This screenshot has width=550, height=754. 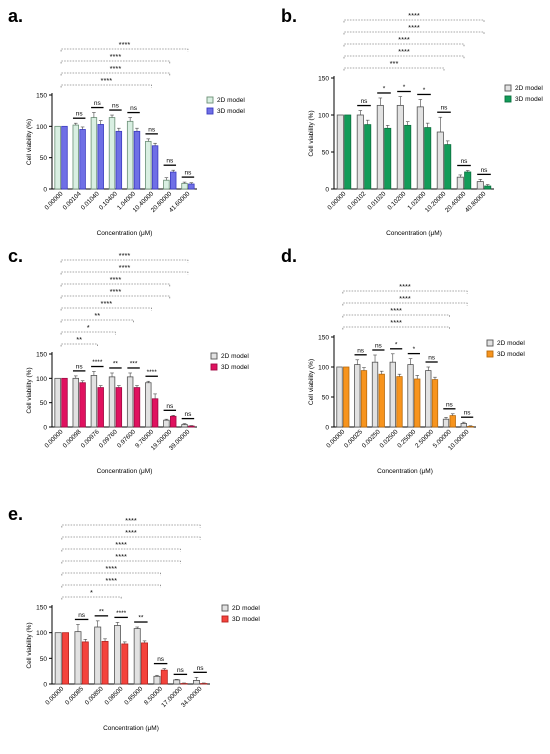 I want to click on group-significance: ***, so click(x=134, y=363).